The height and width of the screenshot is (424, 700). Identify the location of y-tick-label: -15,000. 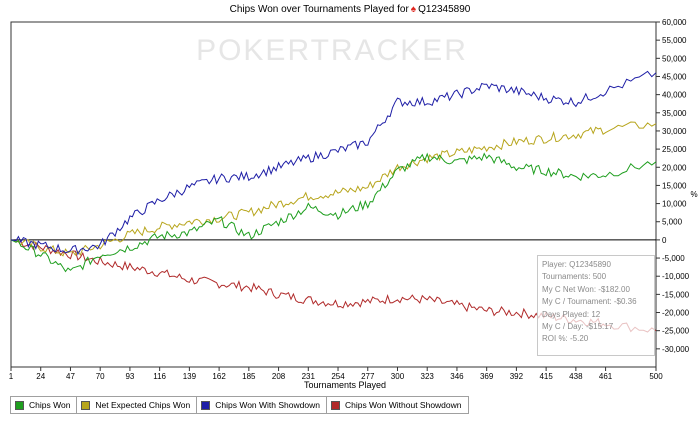
(676, 294).